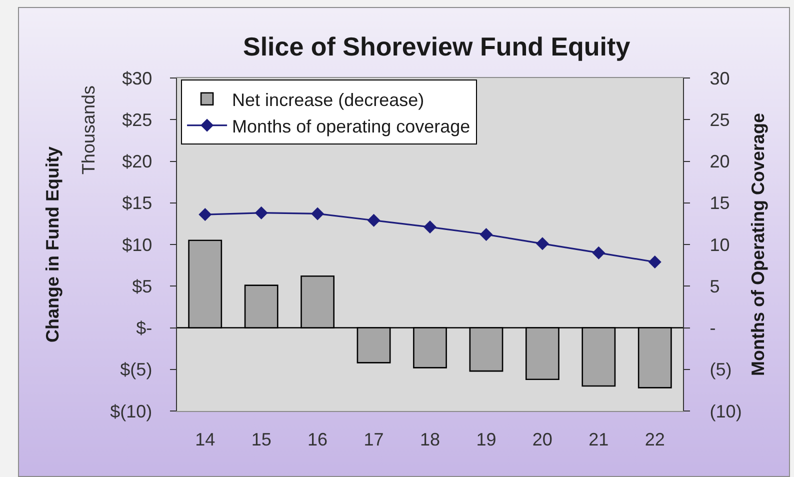  Describe the element at coordinates (654, 440) in the screenshot. I see `x-tick-label: 22` at that location.